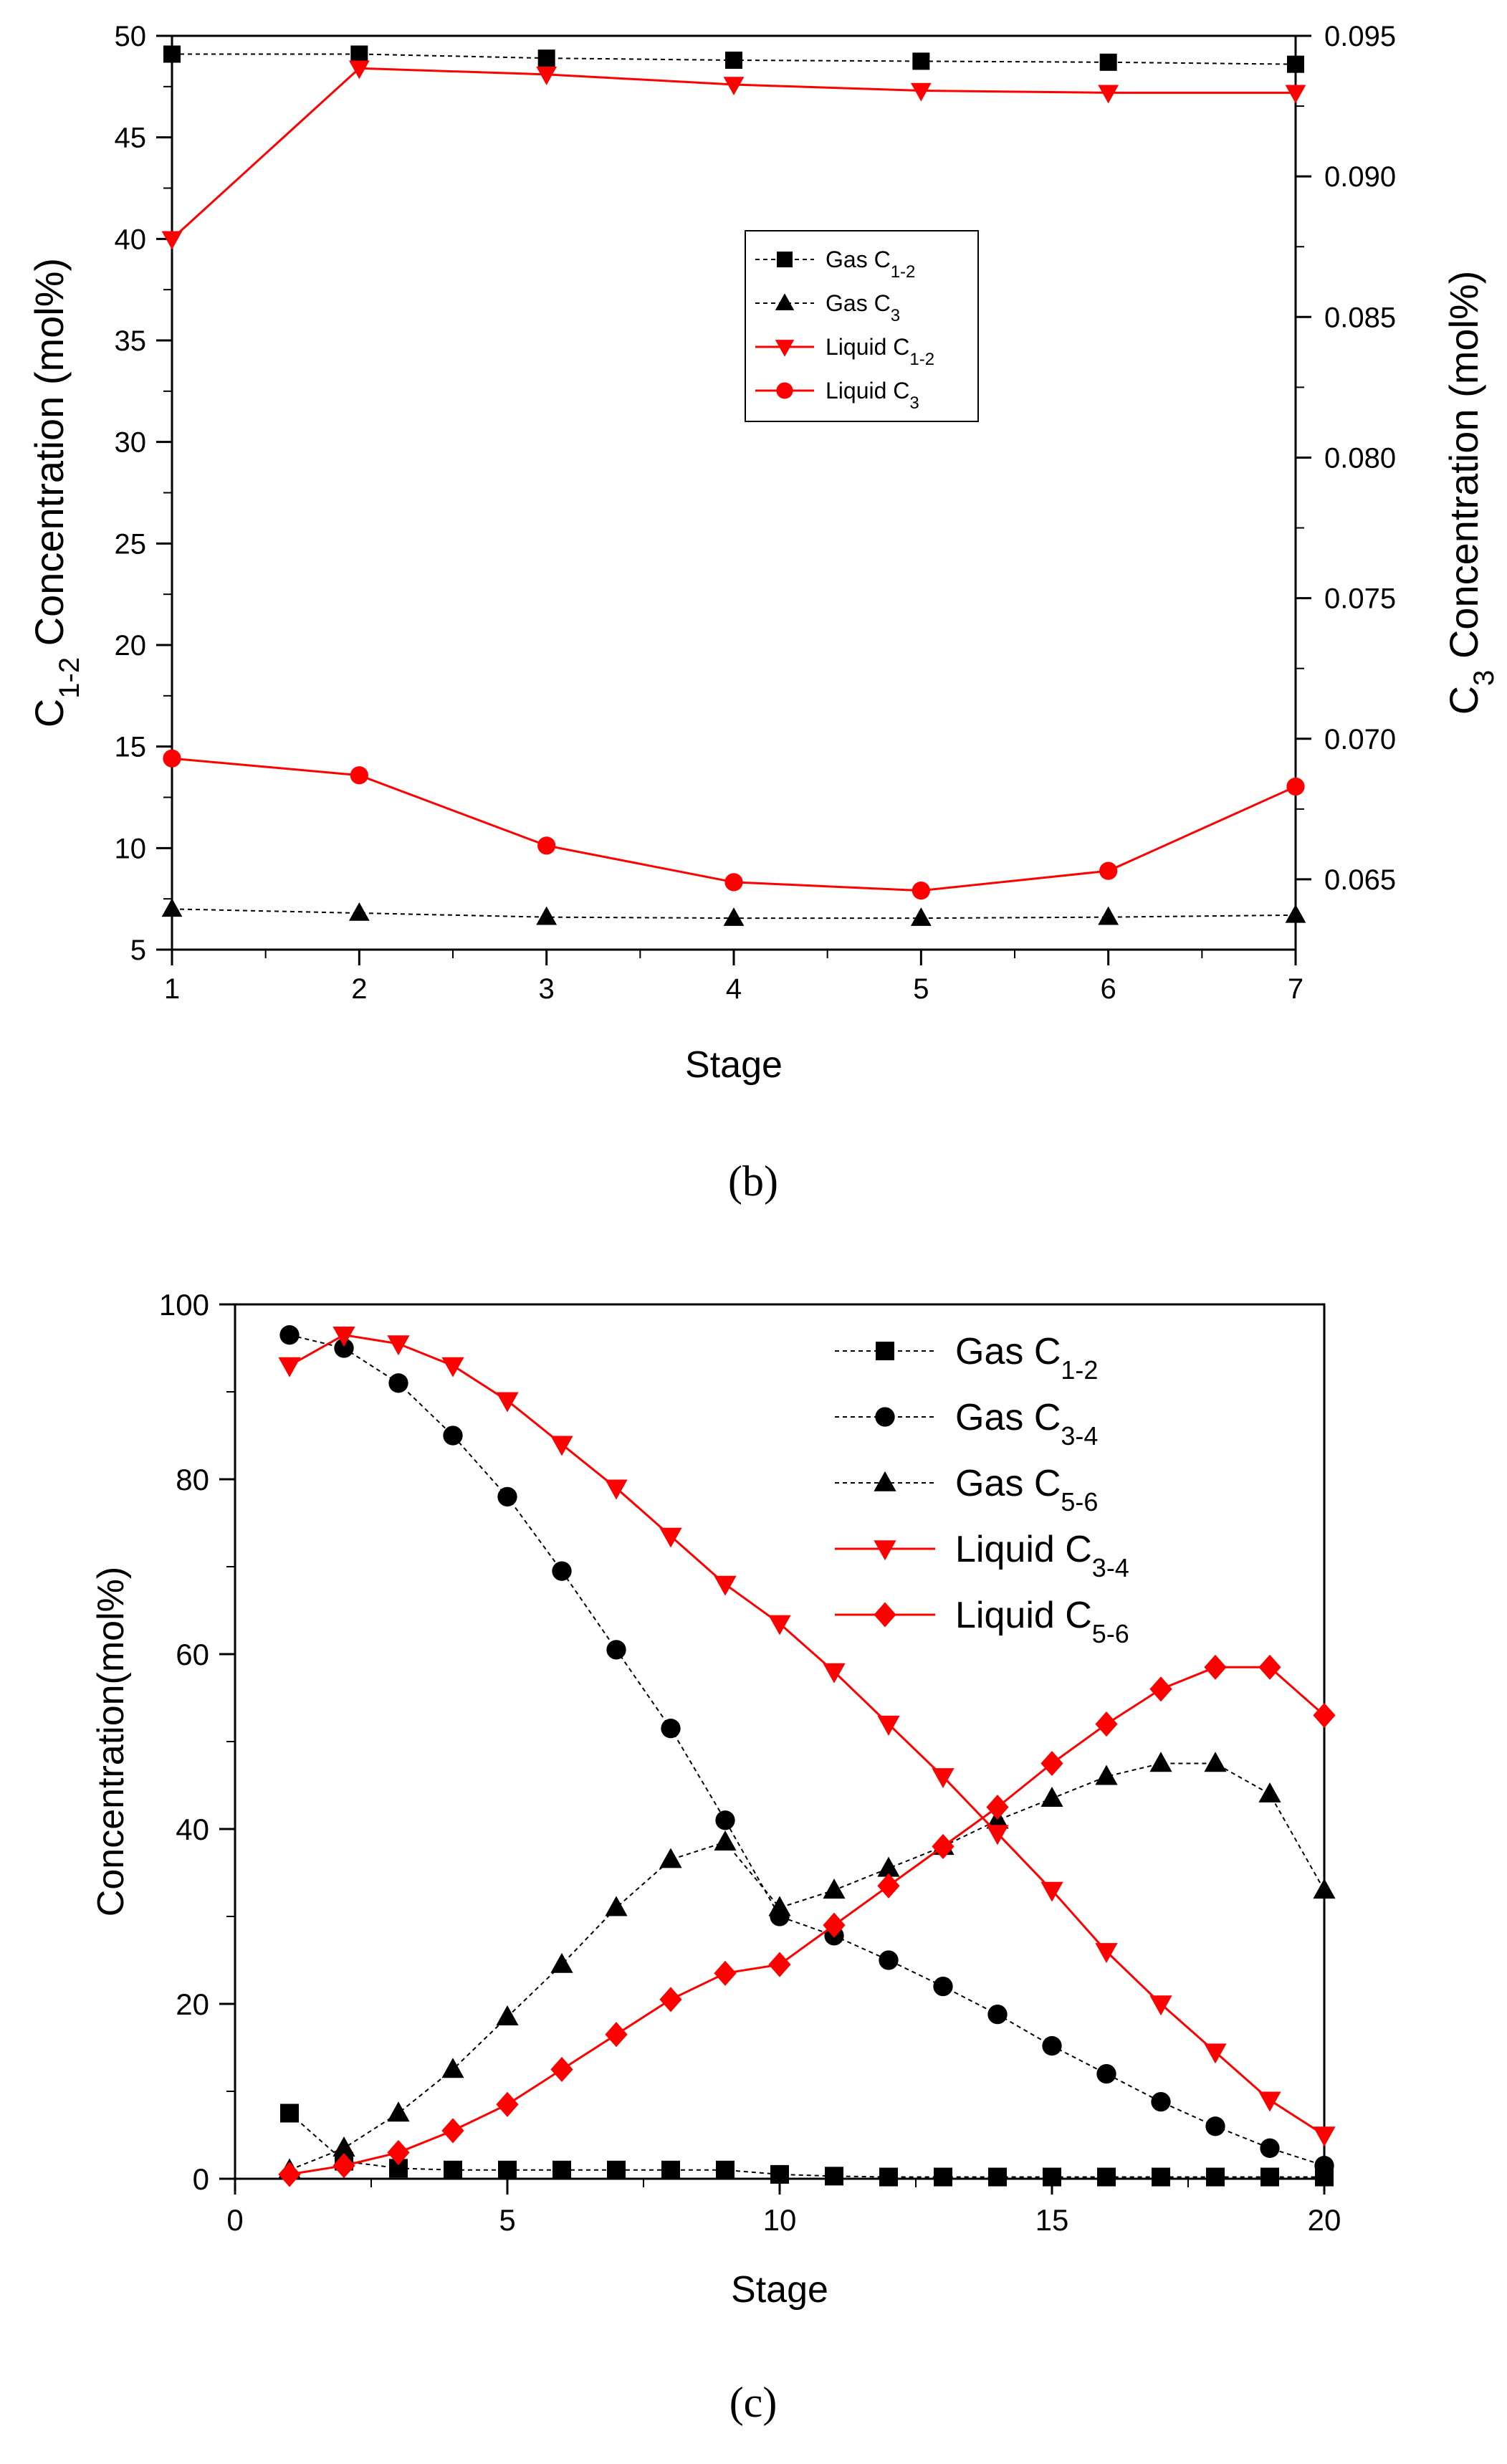 This screenshot has height=2464, width=1507. Describe the element at coordinates (201, 2179) in the screenshot. I see `y-tick-label: 0` at that location.